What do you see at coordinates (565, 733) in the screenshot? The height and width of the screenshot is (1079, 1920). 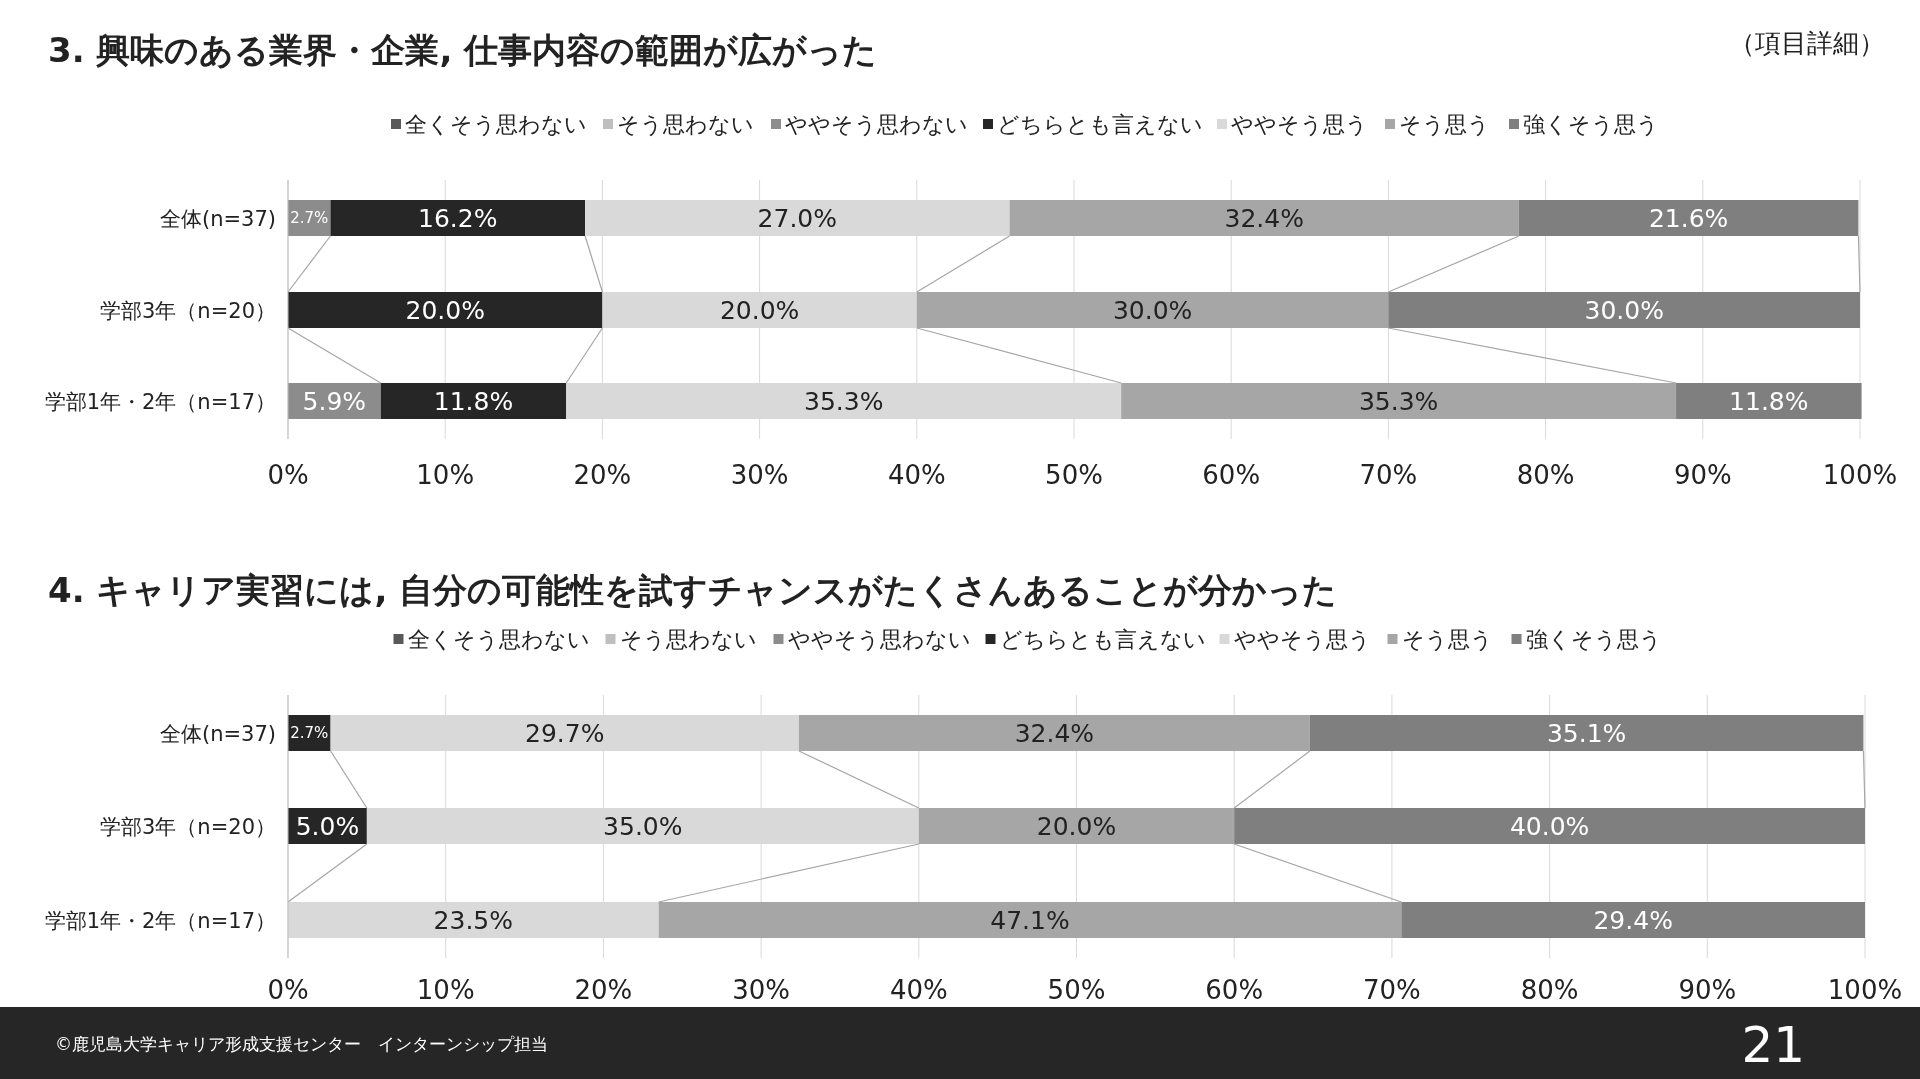 I see `data-label: 29.7%` at bounding box center [565, 733].